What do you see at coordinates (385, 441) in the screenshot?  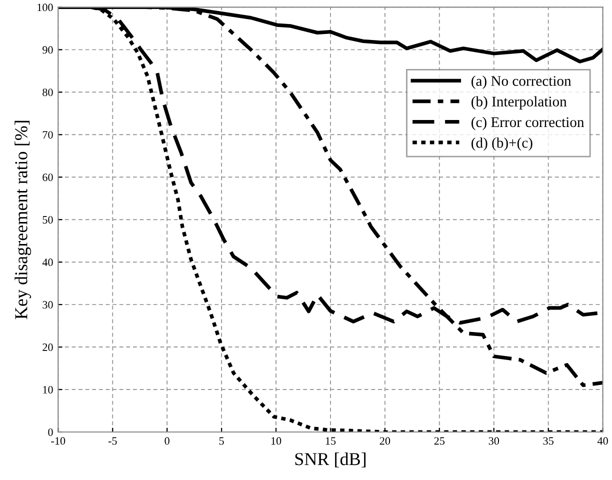 I see `x-tick-label: 20` at bounding box center [385, 441].